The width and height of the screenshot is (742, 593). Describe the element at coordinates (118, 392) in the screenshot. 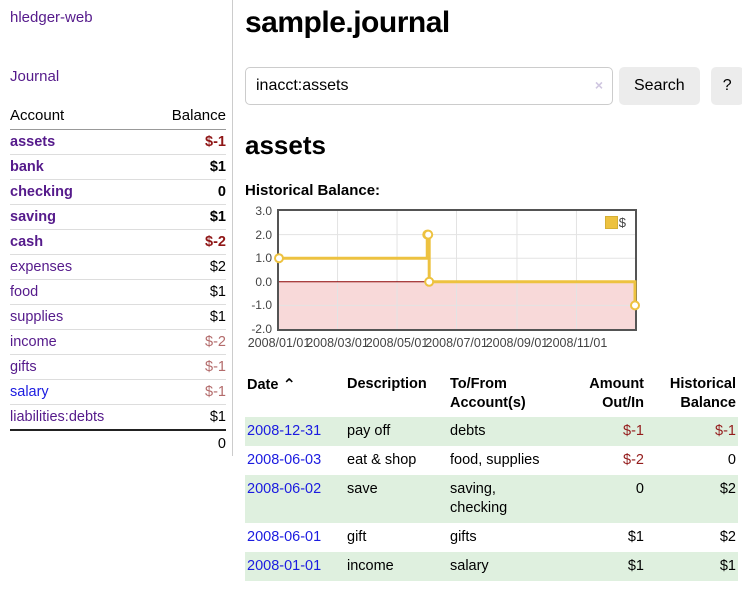

I see `account-row: salary $-1` at that location.